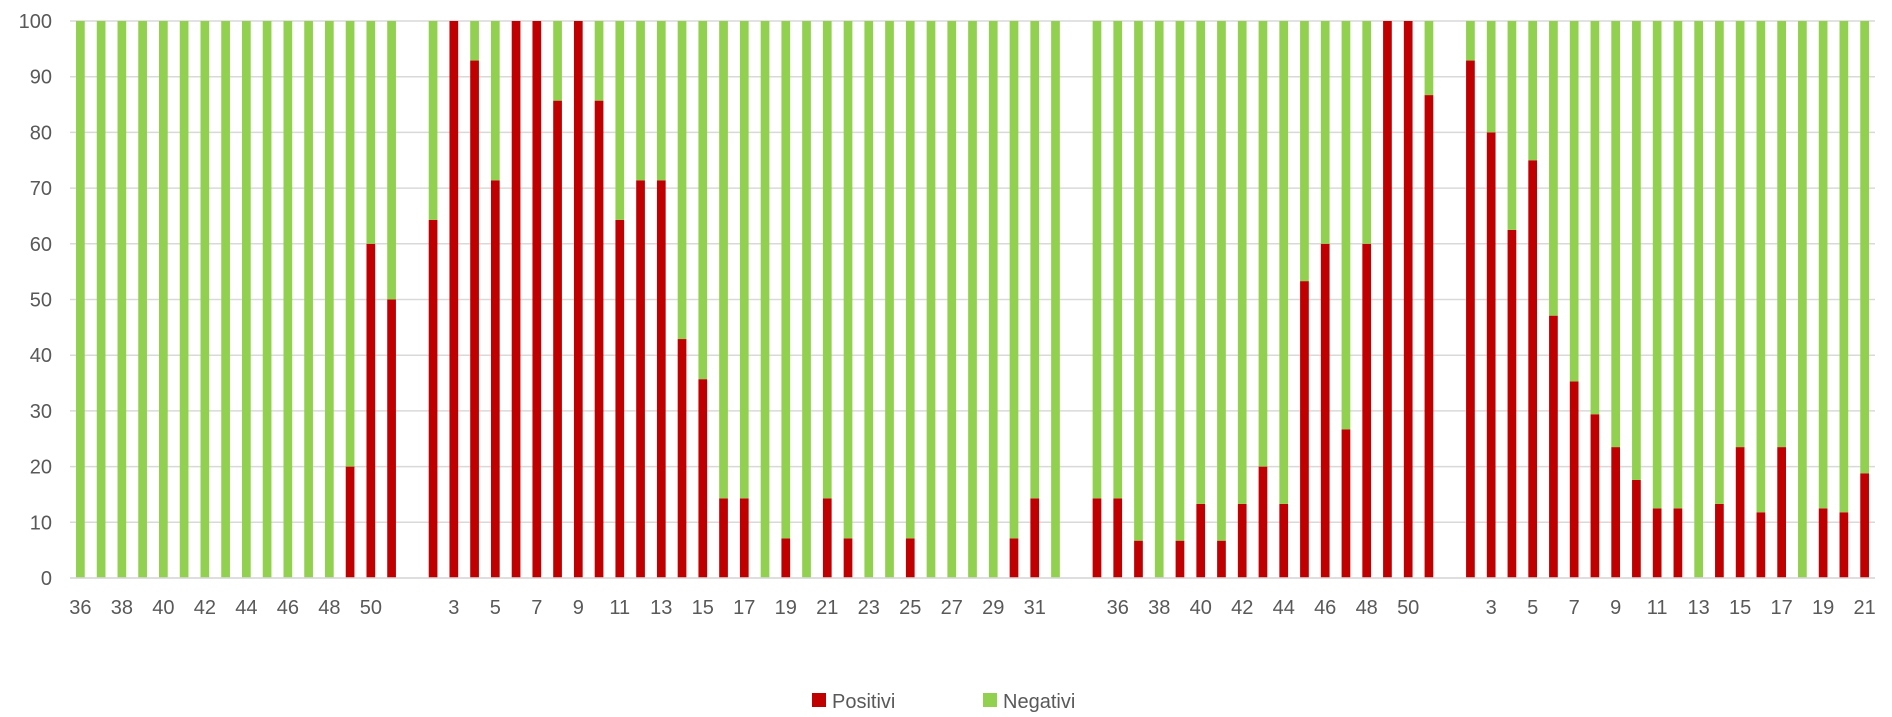  What do you see at coordinates (122, 608) in the screenshot?
I see `x-tick-label: 38` at bounding box center [122, 608].